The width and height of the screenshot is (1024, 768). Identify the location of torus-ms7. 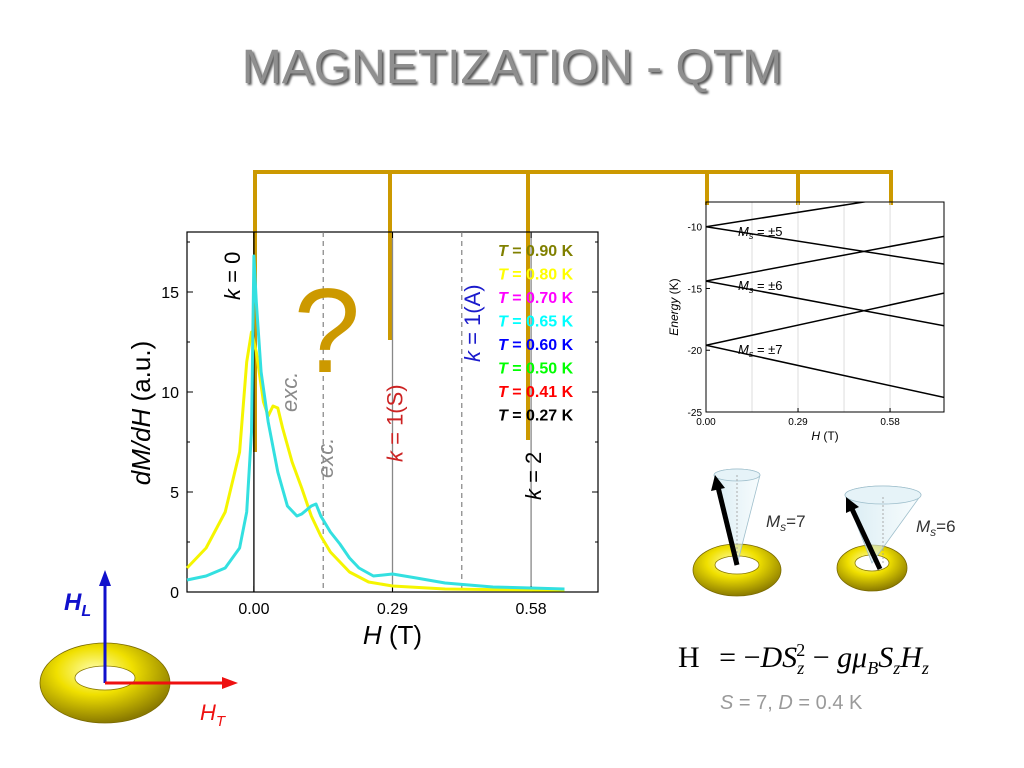
(737, 532).